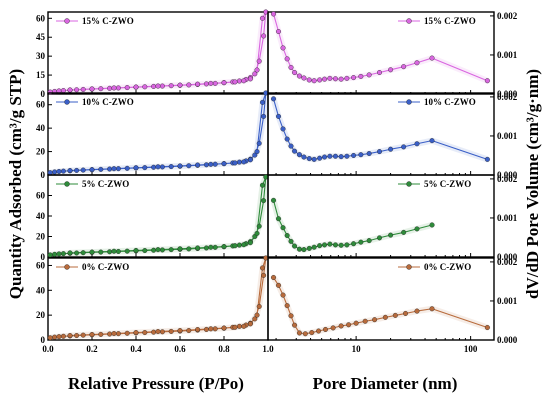 The height and width of the screenshot is (401, 550). What do you see at coordinates (41, 265) in the screenshot?
I see `iso-r3-ytick-label: 60` at bounding box center [41, 265].